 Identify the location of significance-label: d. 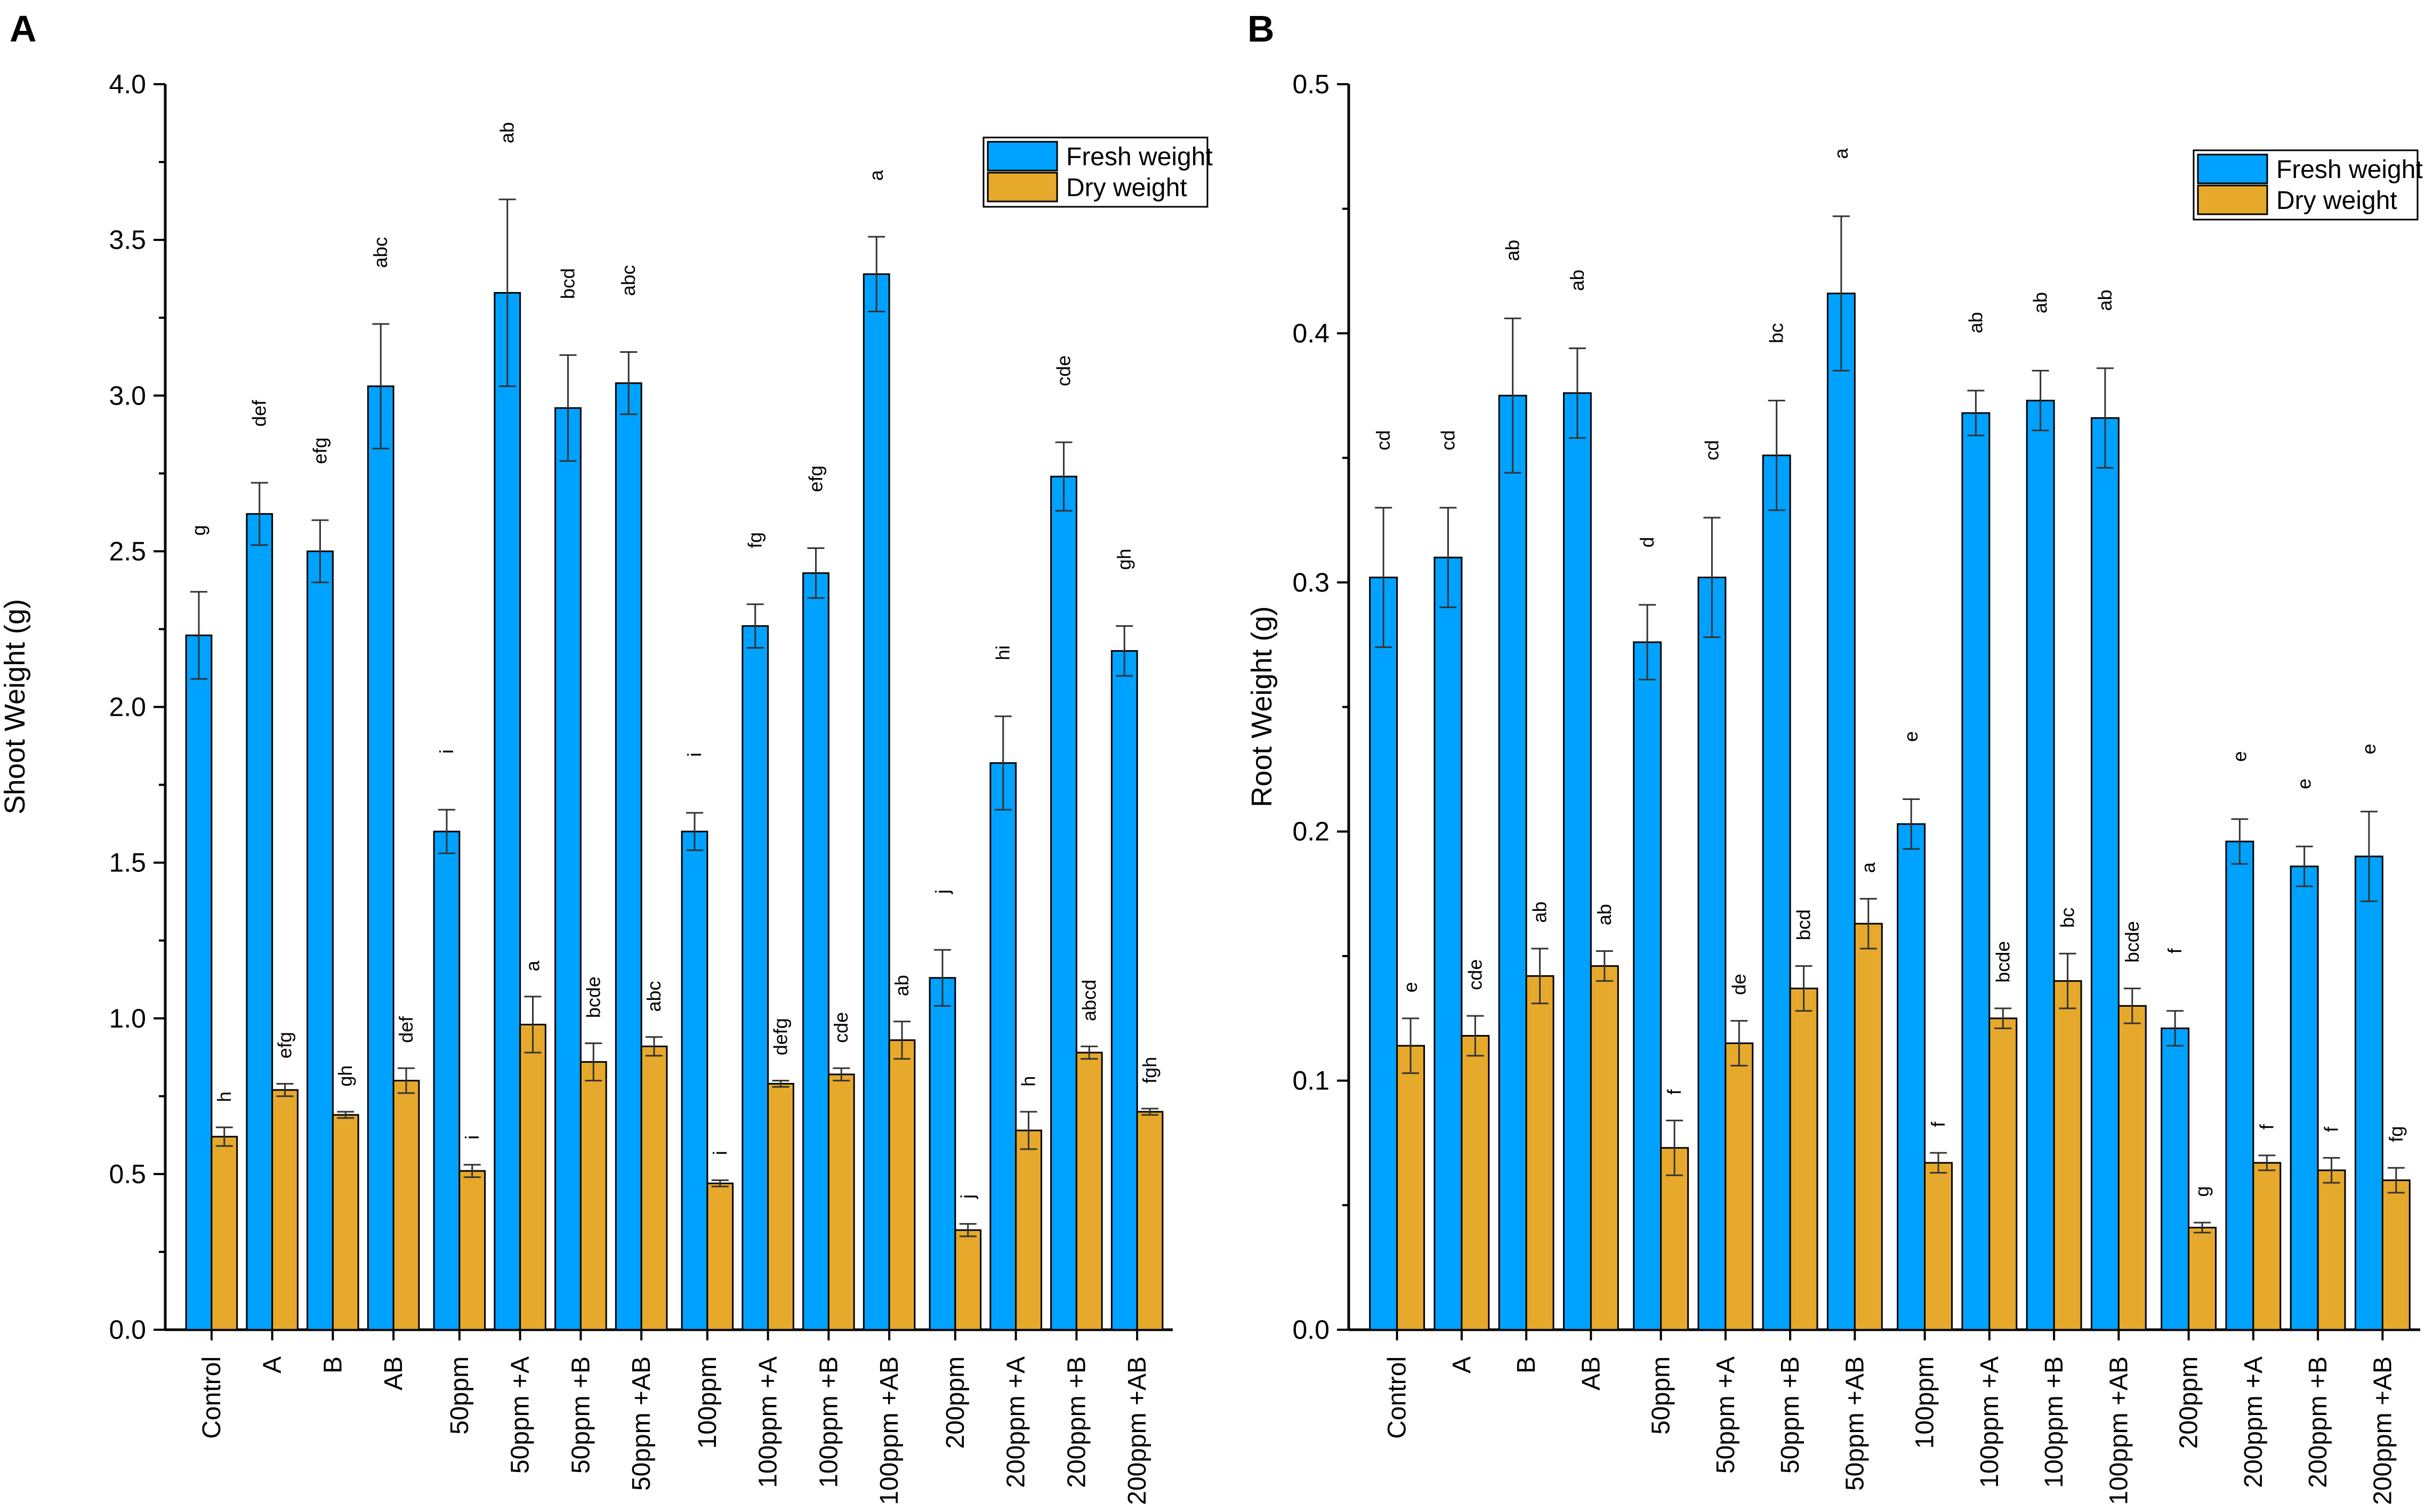
(1647, 542).